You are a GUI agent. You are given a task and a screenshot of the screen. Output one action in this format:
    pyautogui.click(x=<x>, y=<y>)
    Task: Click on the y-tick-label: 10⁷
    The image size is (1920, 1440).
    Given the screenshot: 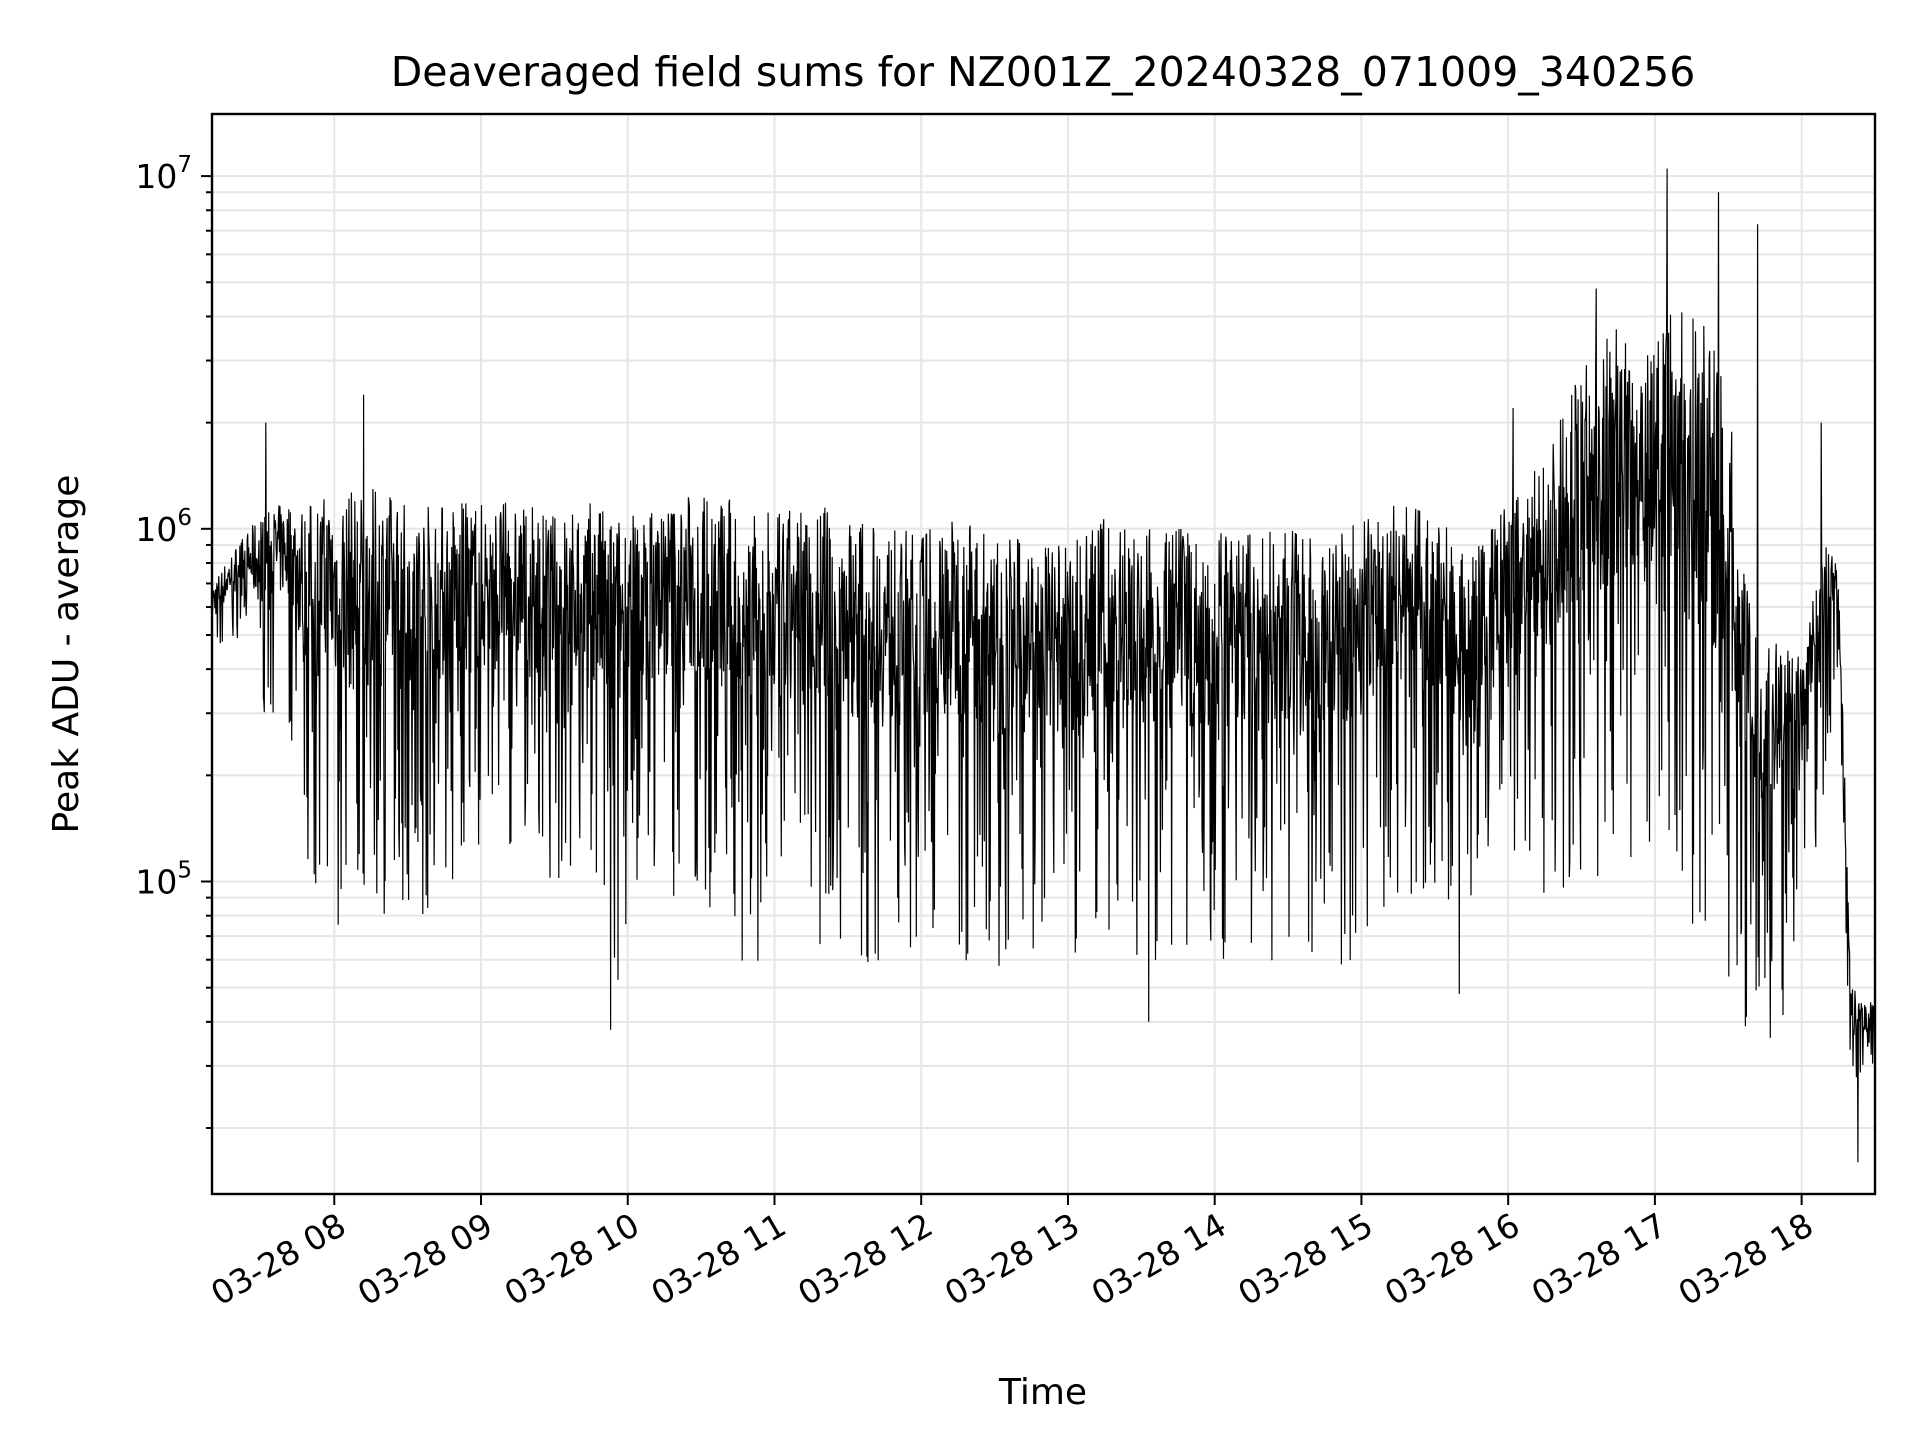 What is the action you would take?
    pyautogui.click(x=163, y=174)
    